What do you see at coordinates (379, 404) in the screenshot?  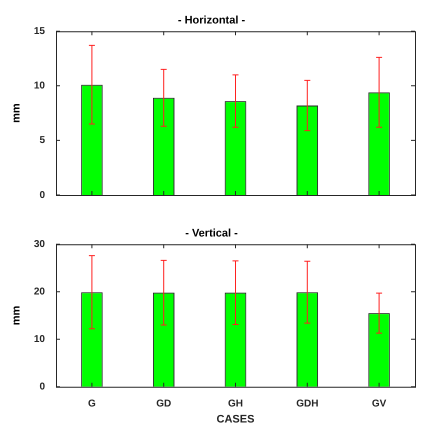 I see `x-tick-label: GV` at bounding box center [379, 404].